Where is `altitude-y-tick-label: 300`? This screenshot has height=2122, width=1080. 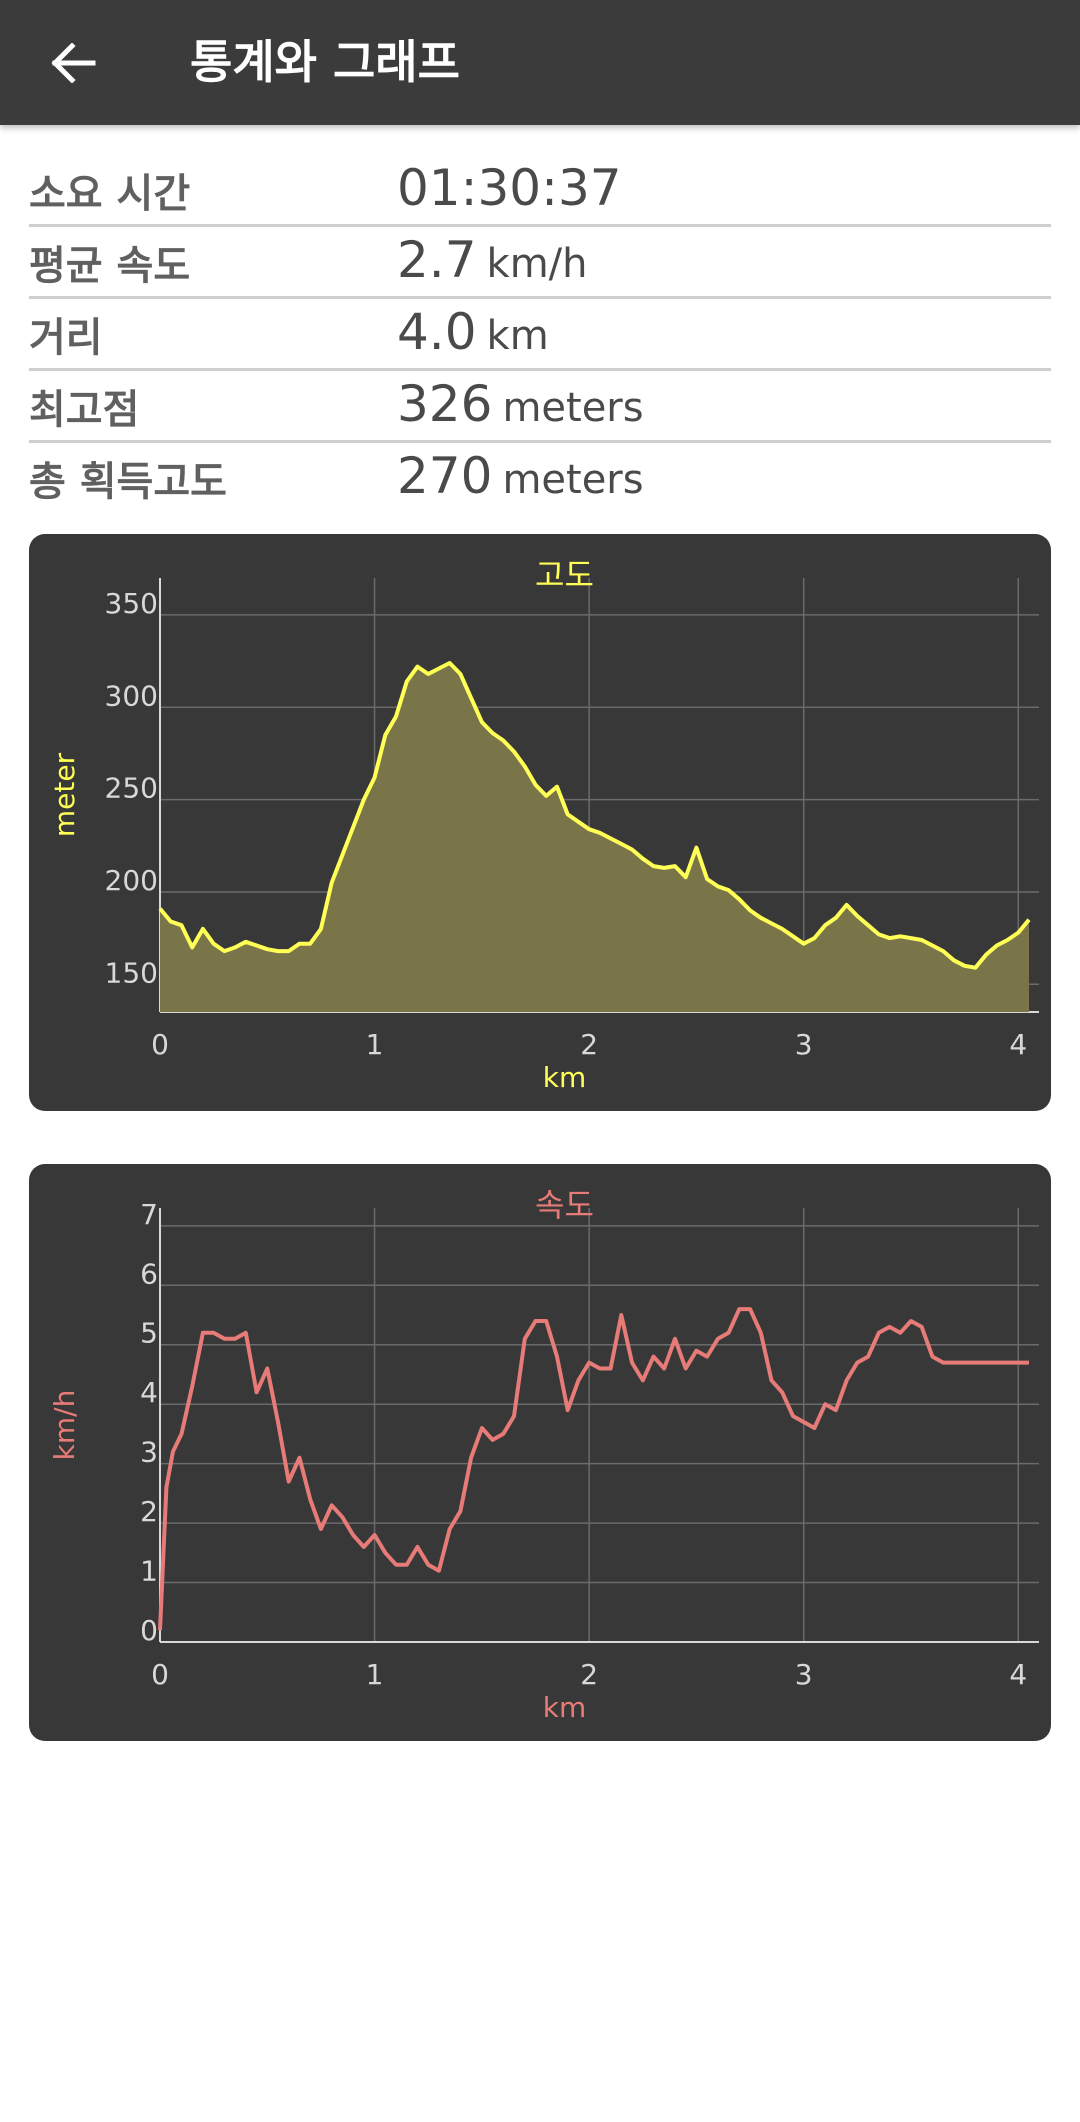
altitude-y-tick-label: 300 is located at coordinates (131, 695).